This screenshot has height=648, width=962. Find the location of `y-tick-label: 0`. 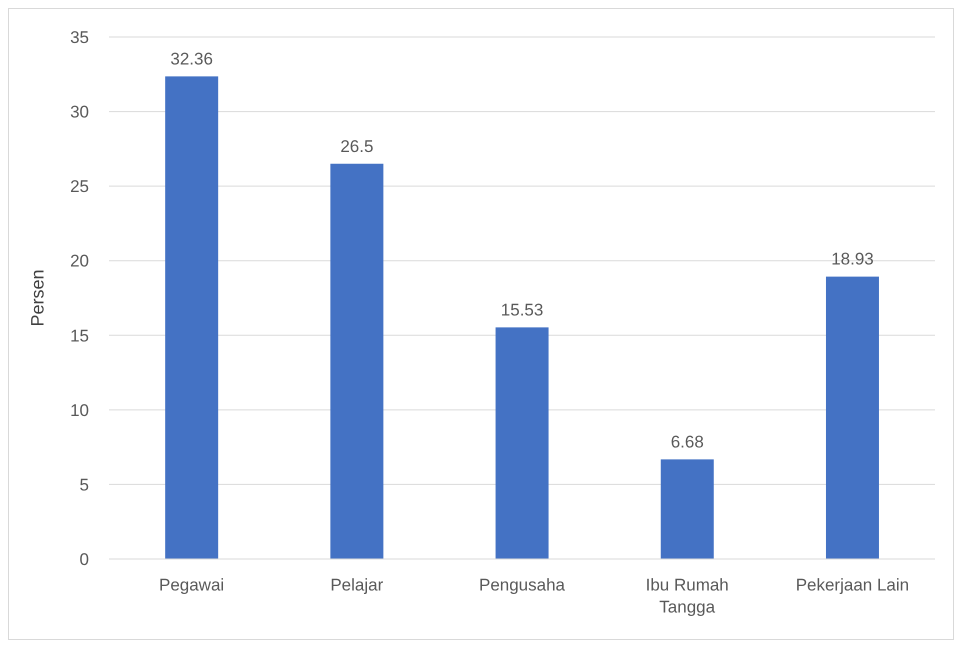

y-tick-label: 0 is located at coordinates (84, 560).